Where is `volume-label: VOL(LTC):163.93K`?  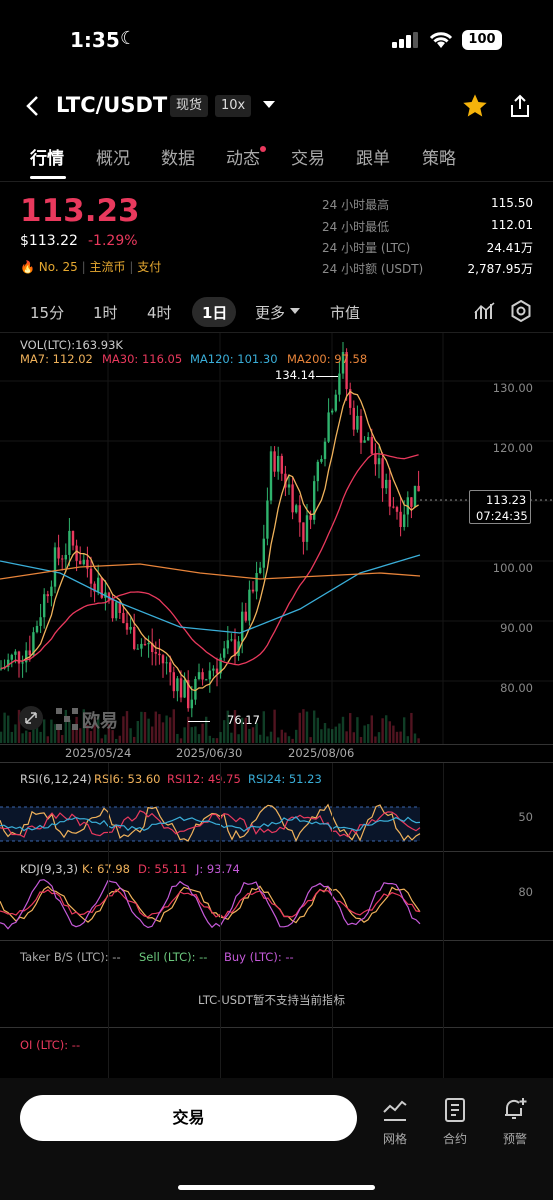
volume-label: VOL(LTC):163.93K is located at coordinates (71, 345).